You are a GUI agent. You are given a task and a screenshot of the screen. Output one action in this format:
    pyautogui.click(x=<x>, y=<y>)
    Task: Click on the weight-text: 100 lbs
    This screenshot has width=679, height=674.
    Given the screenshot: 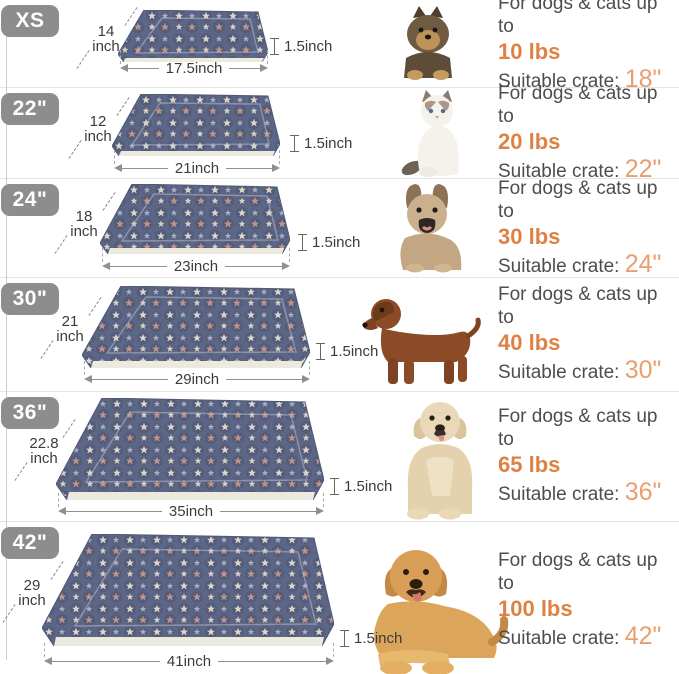 What is the action you would take?
    pyautogui.click(x=535, y=608)
    